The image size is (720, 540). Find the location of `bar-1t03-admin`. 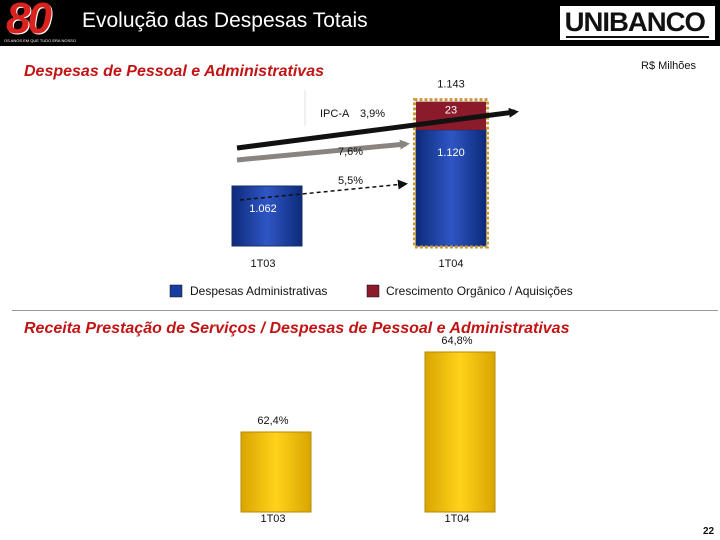

bar-1t03-admin is located at coordinates (267, 216).